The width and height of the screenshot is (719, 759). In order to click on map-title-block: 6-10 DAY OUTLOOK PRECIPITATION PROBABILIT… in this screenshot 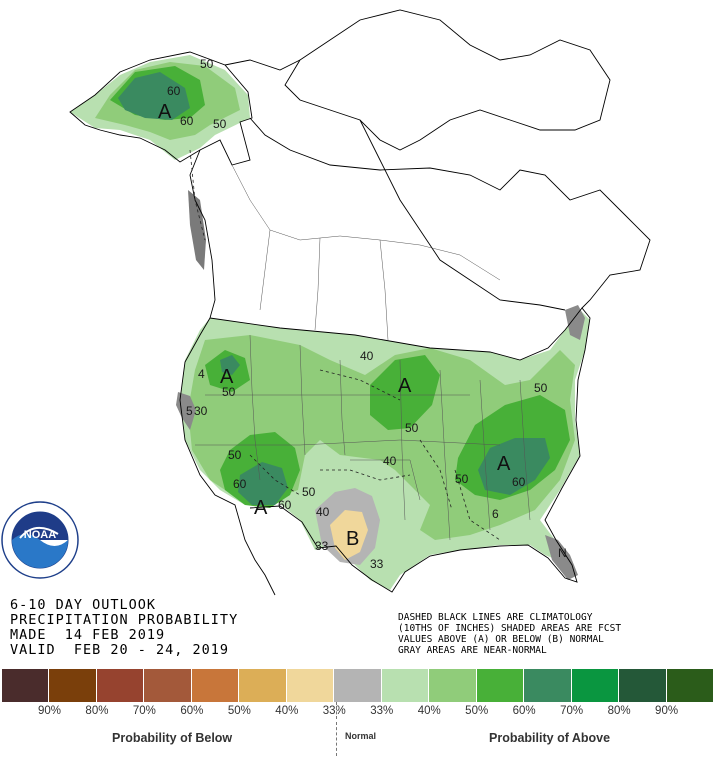, I will do `click(160, 628)`.